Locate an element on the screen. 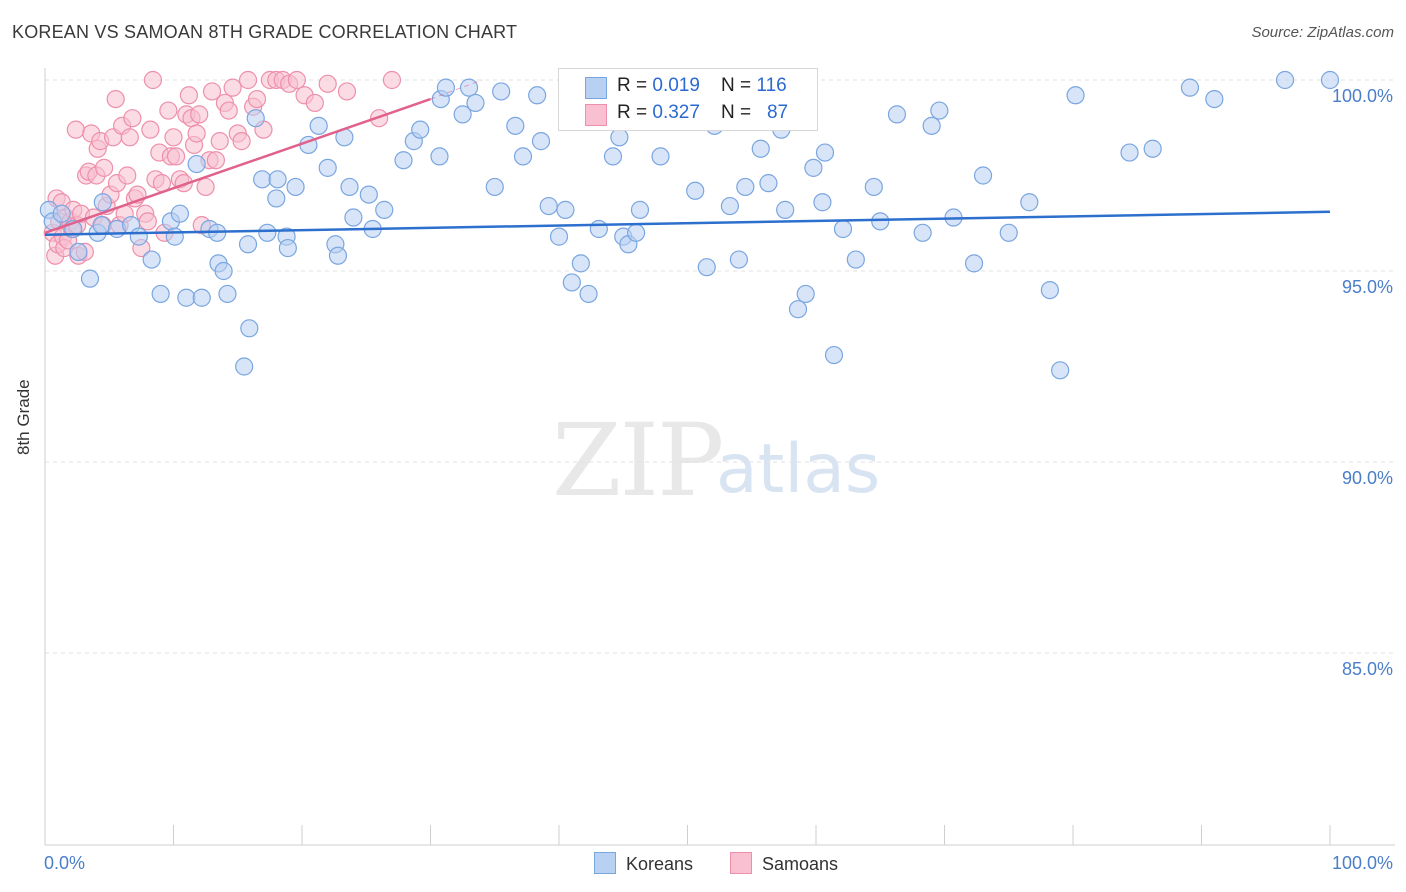  watermark-zip: ZIP is located at coordinates (638, 460).